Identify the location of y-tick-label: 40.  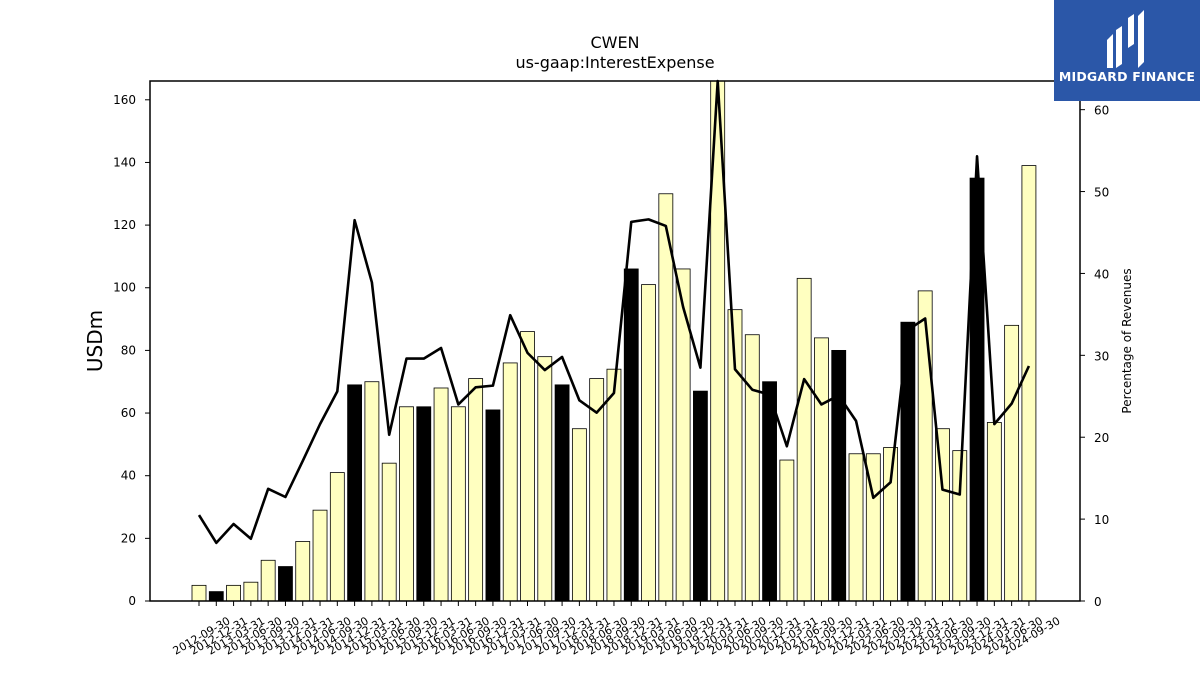
(128, 476).